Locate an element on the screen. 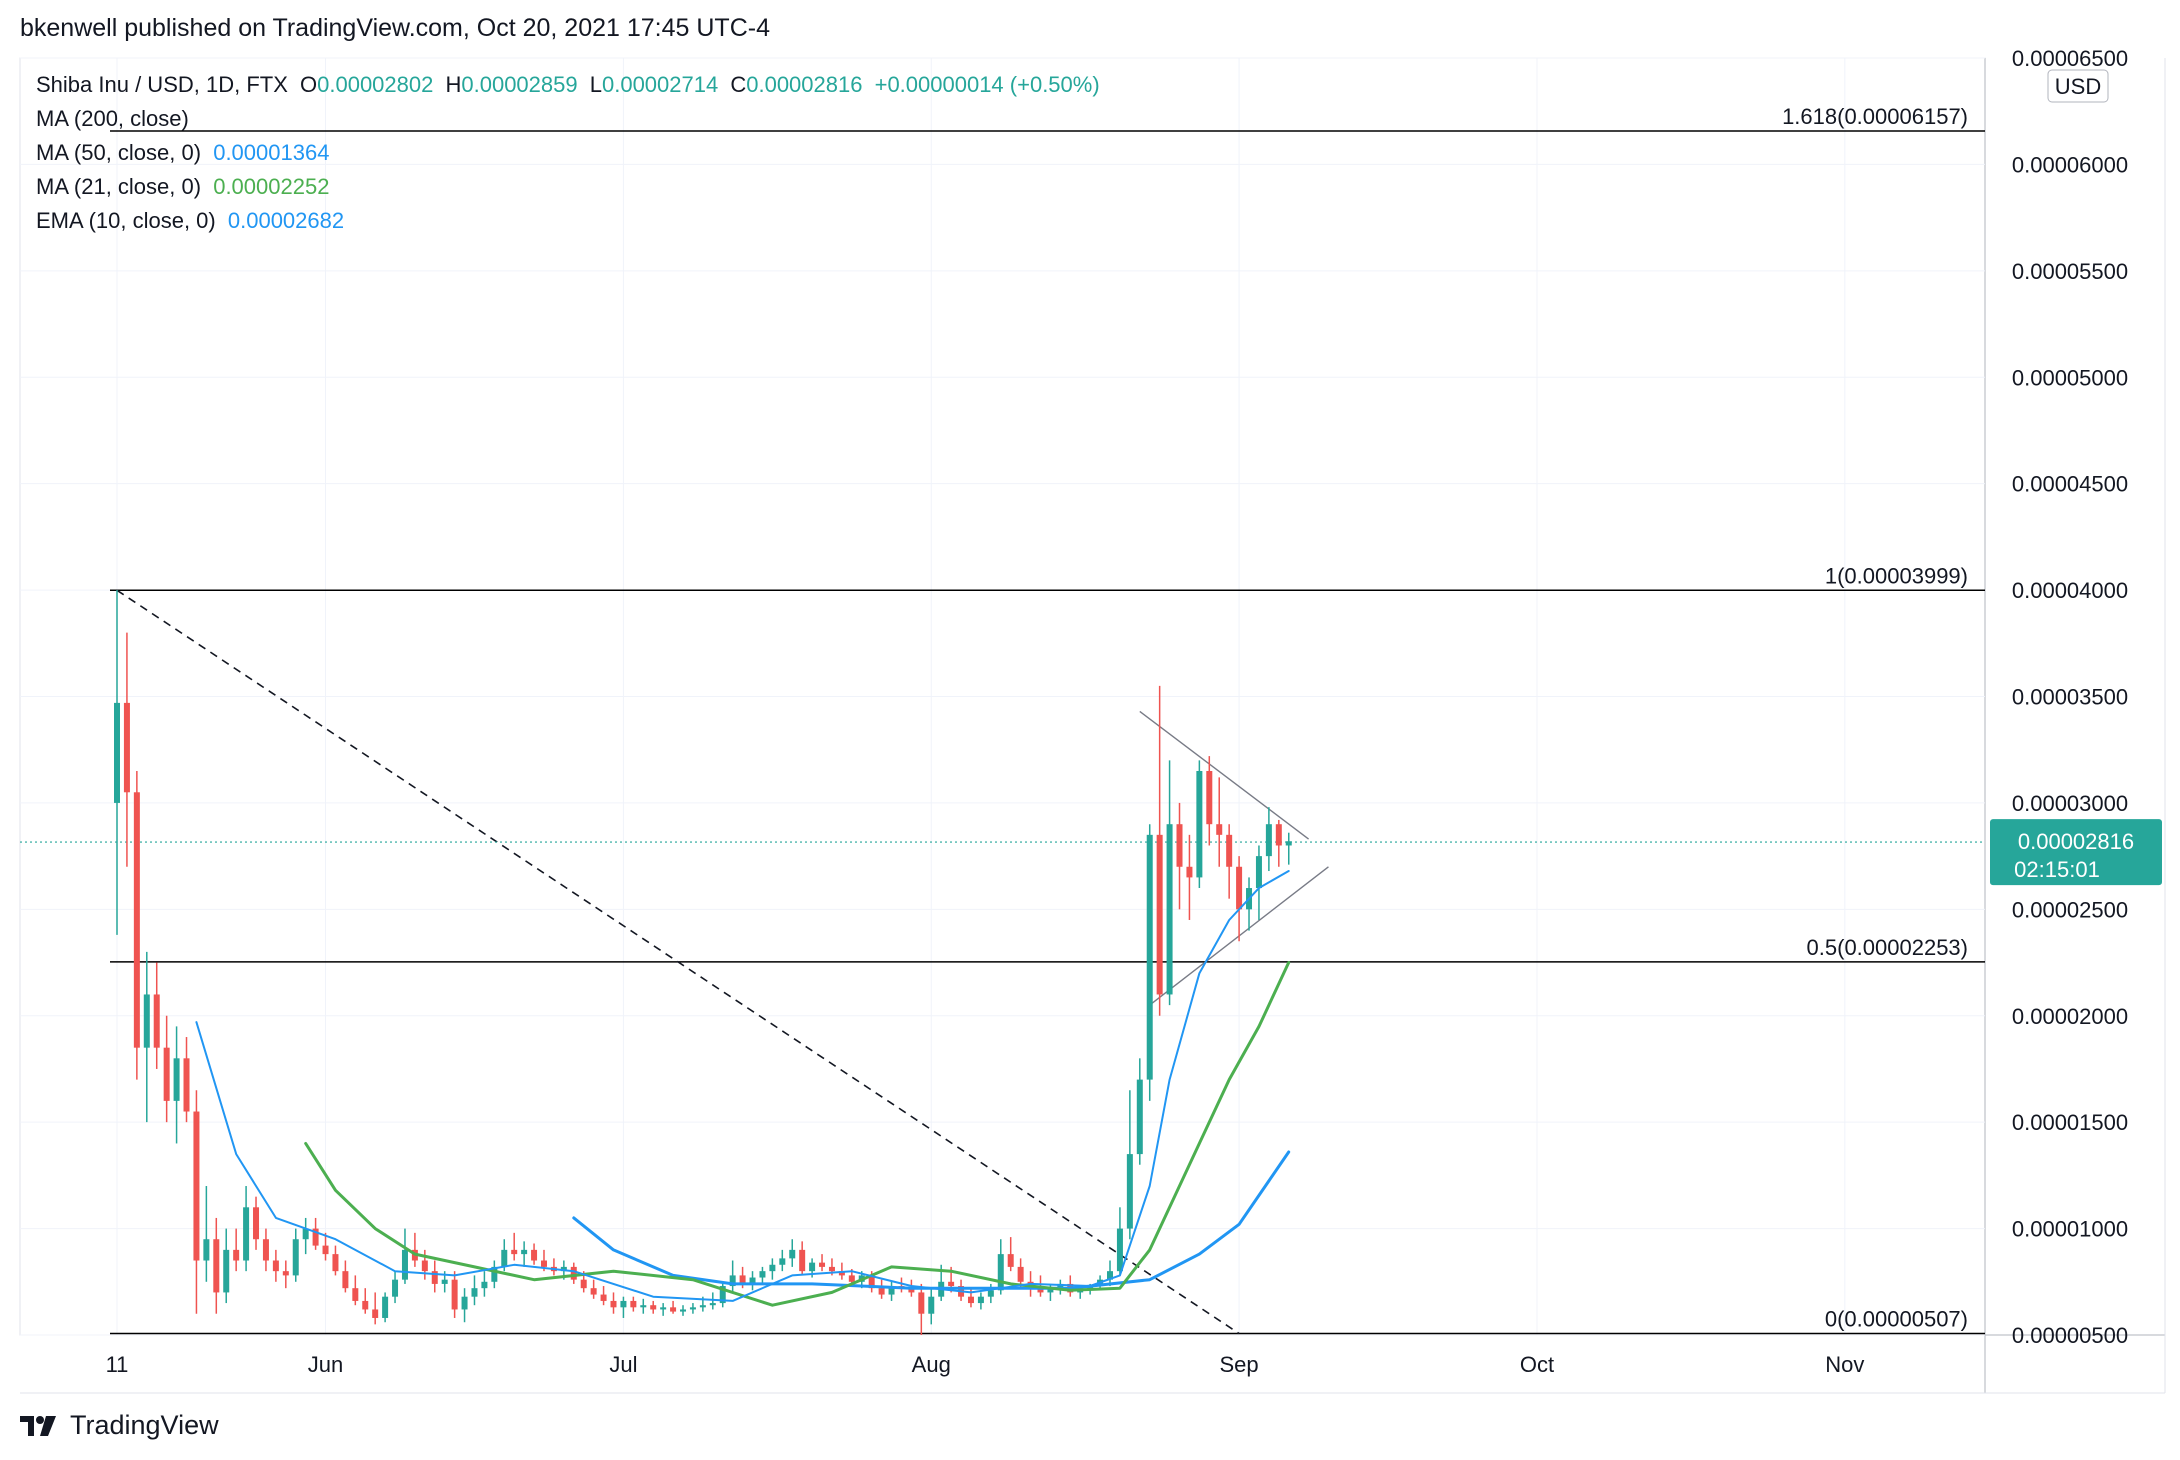 This screenshot has width=2180, height=1460. legend-ma21: MA (21, close, 0) 0.00002252 is located at coordinates (185, 187).